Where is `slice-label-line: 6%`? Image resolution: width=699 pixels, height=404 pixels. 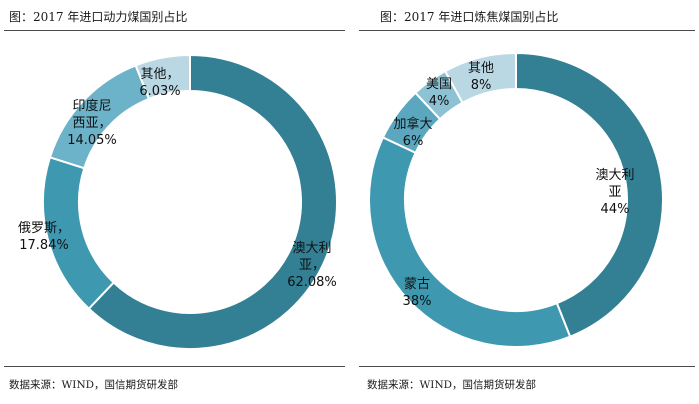 slice-label-line: 6% is located at coordinates (413, 141).